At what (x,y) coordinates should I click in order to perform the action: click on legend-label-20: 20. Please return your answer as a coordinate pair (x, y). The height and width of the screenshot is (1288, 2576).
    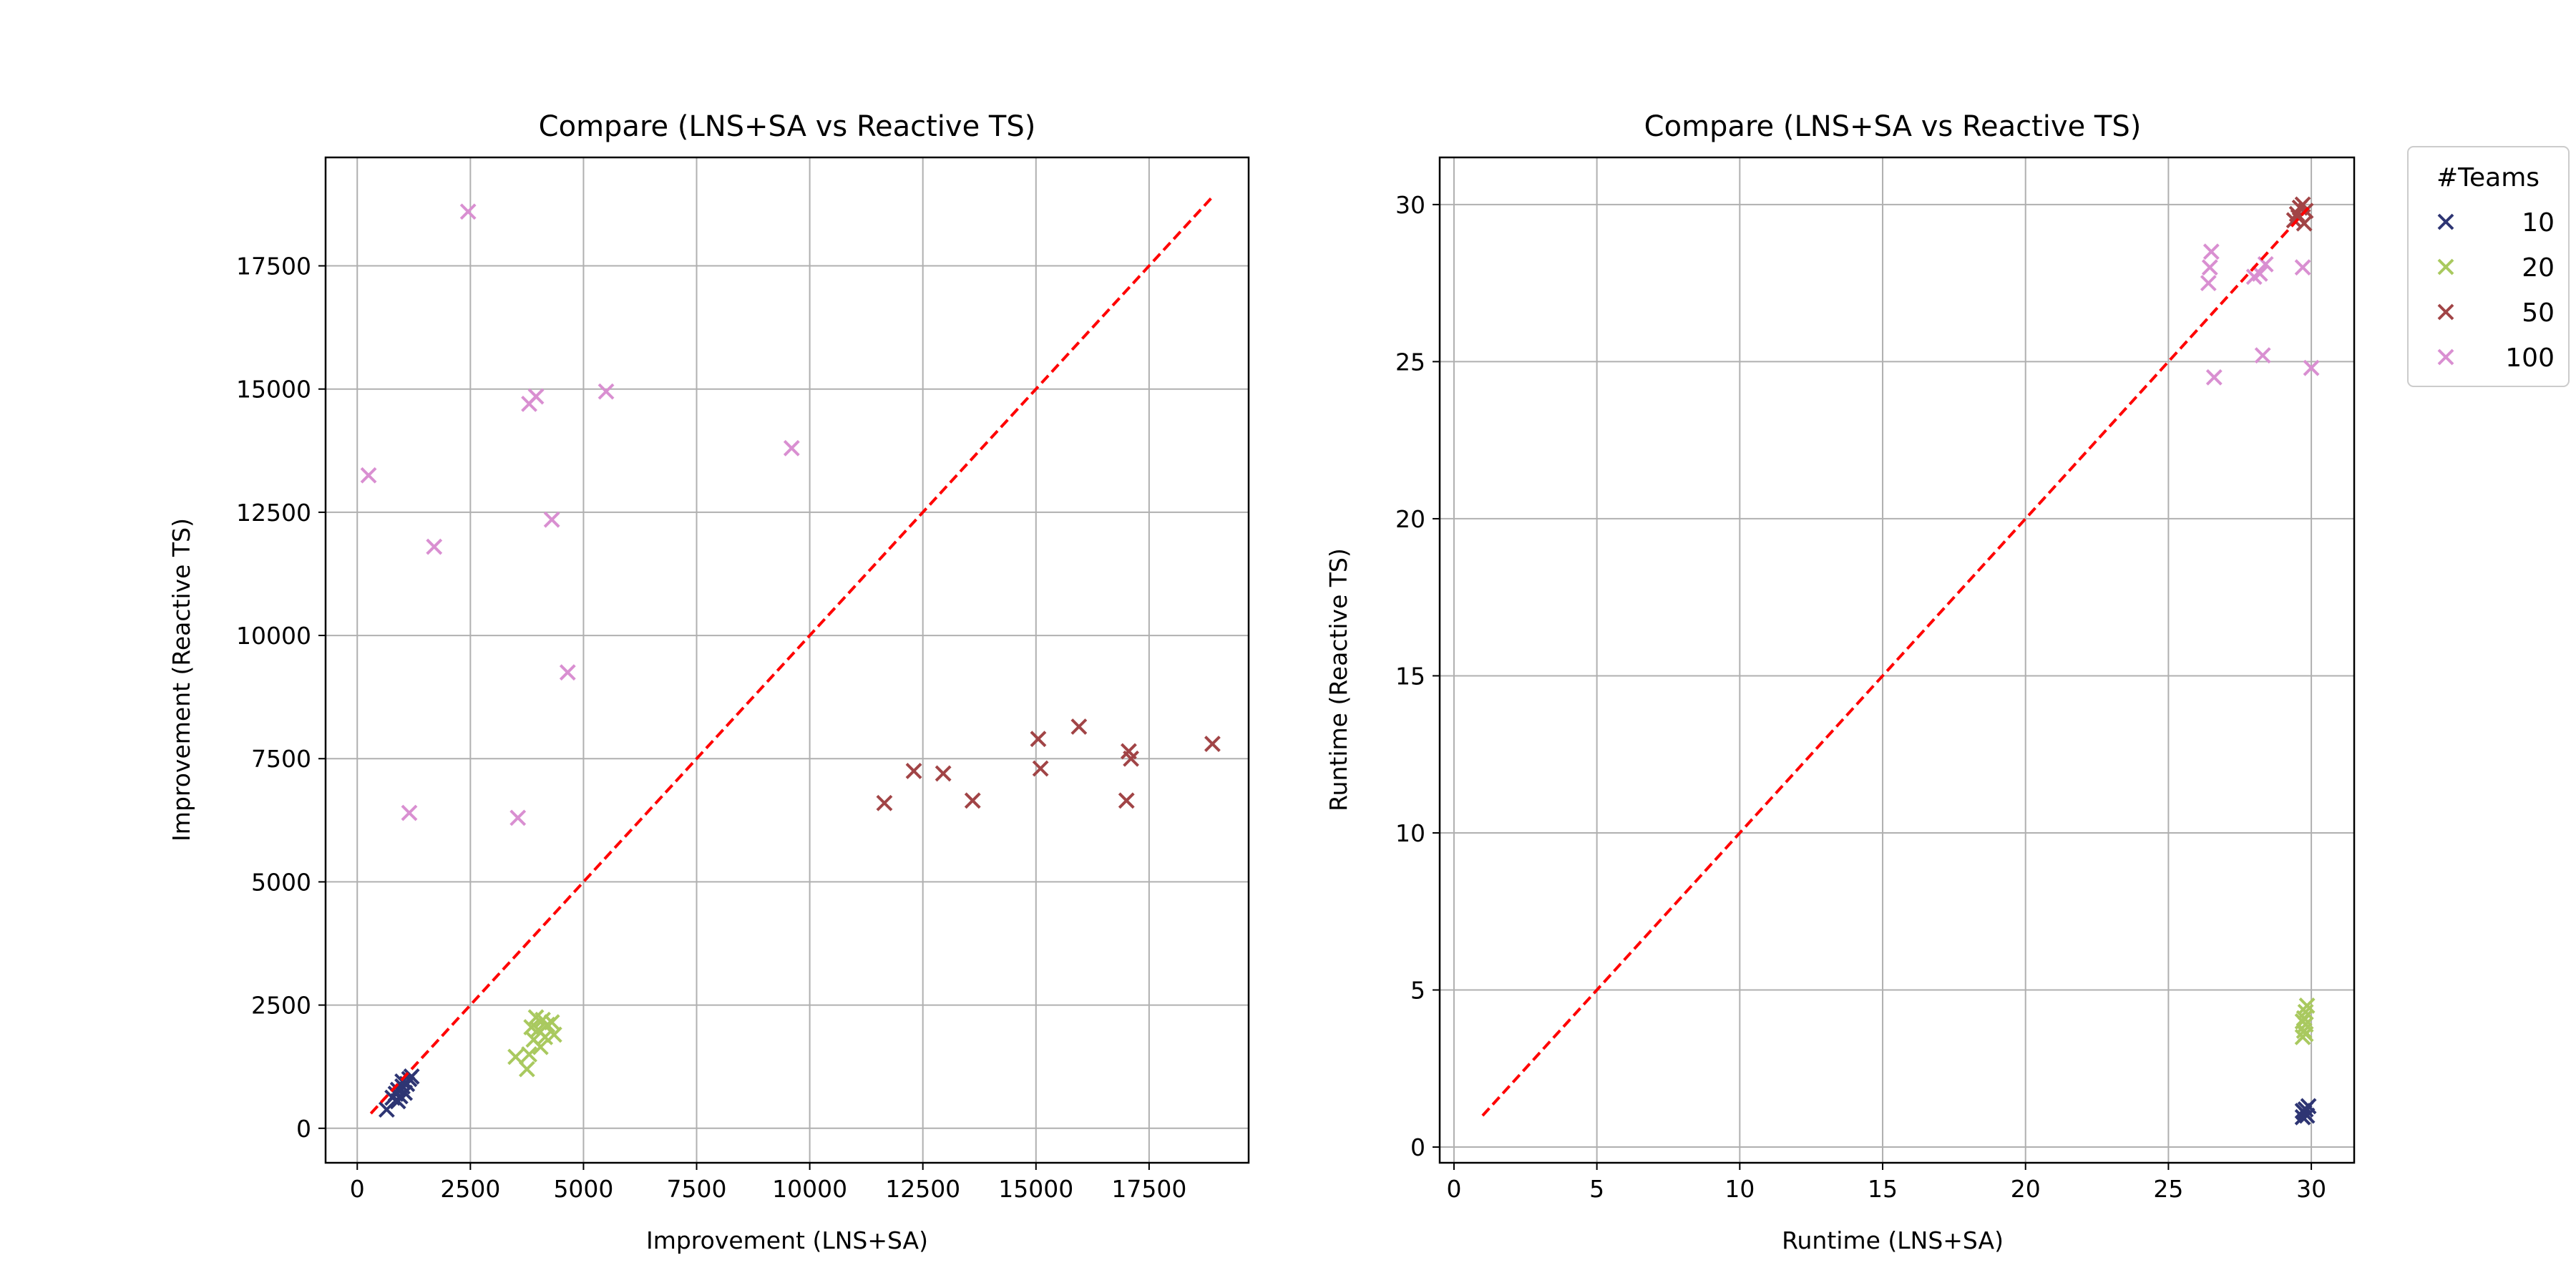
    Looking at the image, I should click on (2538, 268).